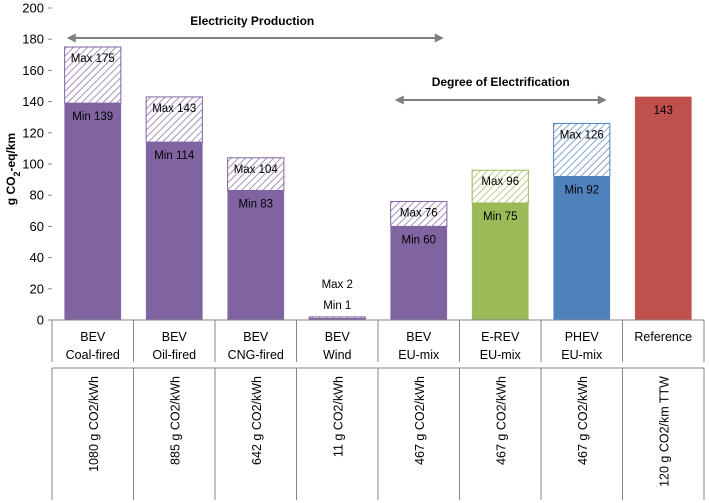 This screenshot has width=709, height=503. What do you see at coordinates (257, 420) in the screenshot?
I see `category-sublabel: 642 g CO2/kWh` at bounding box center [257, 420].